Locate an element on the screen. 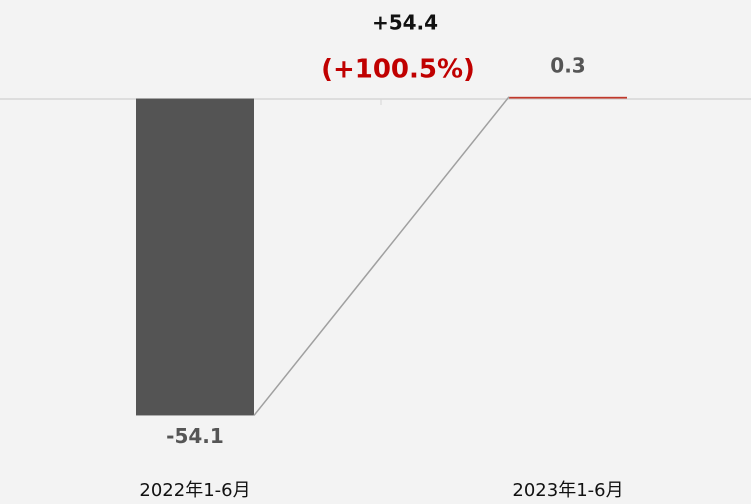 The height and width of the screenshot is (504, 751). change-label: +54.4 is located at coordinates (405, 23).